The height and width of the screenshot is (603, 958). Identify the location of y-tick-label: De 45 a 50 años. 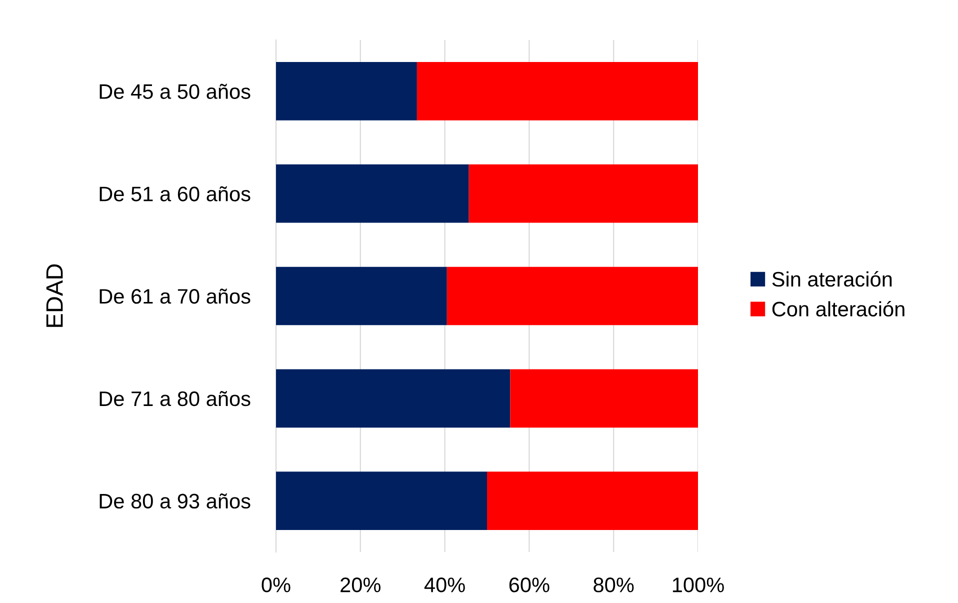
(175, 91).